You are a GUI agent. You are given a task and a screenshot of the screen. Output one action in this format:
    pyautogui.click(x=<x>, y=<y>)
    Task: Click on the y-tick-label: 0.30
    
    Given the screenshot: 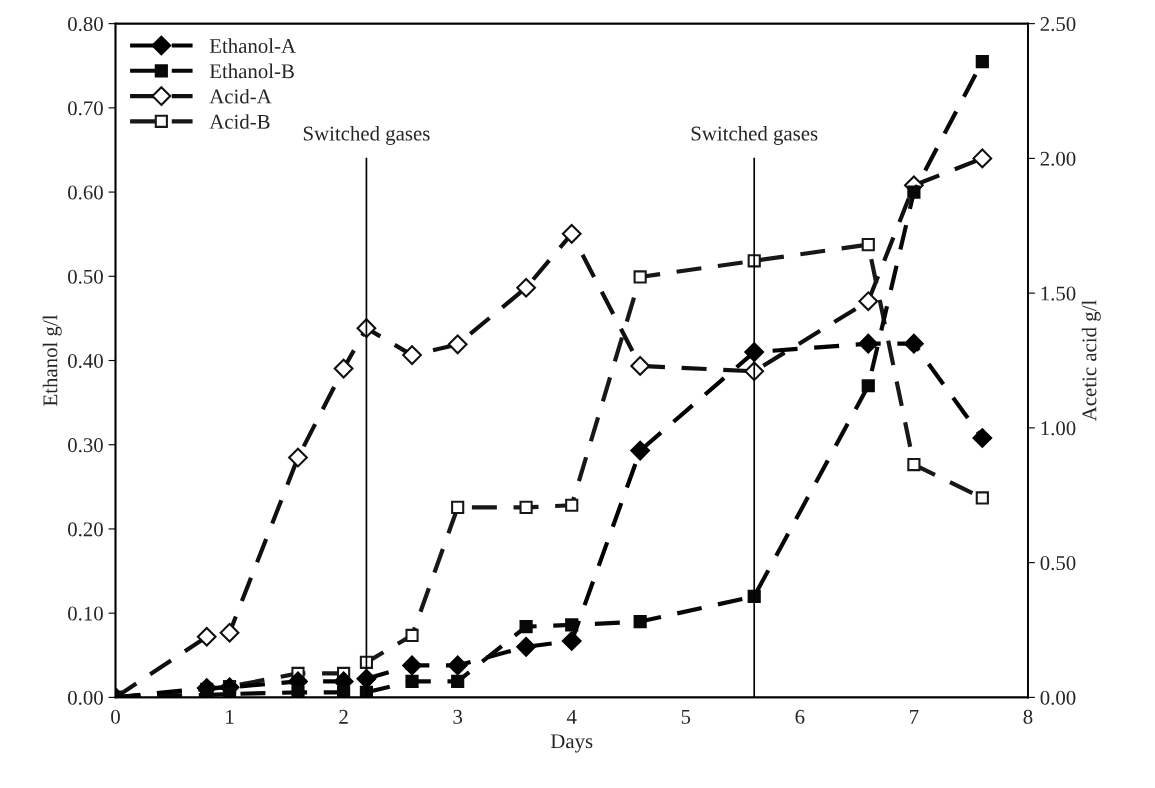 What is the action you would take?
    pyautogui.click(x=85, y=445)
    